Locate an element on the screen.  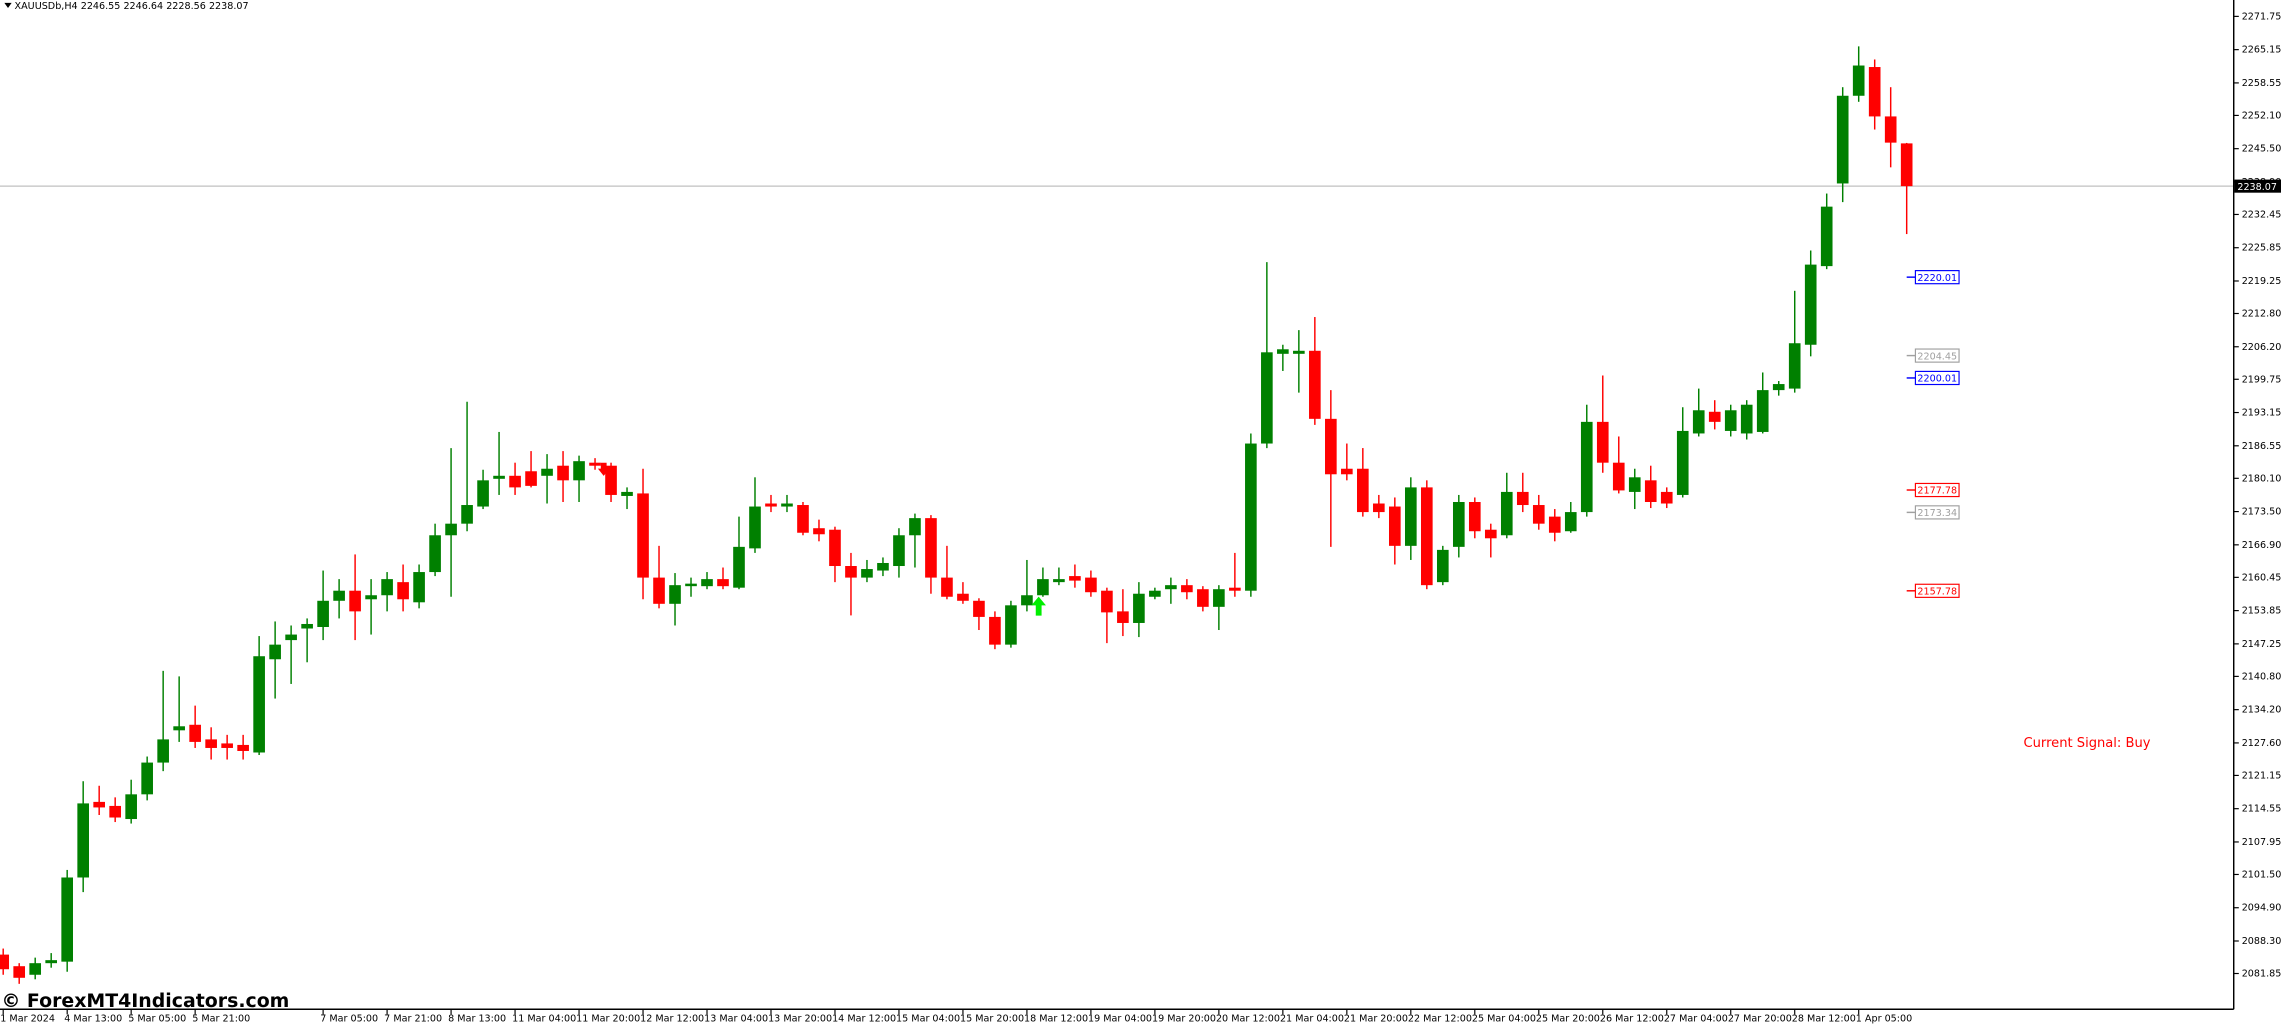
x-tick-label: 18 Mar 12:00 is located at coordinates (1056, 1019).